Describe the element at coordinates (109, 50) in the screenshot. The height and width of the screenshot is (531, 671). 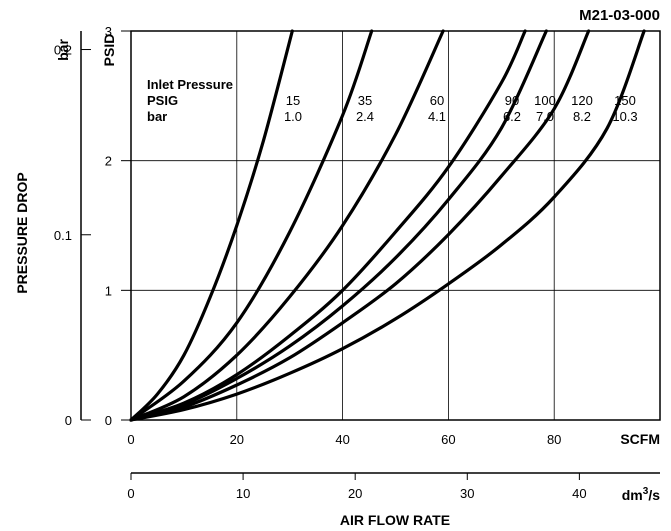
I see `y-unit-primary: PSID` at that location.